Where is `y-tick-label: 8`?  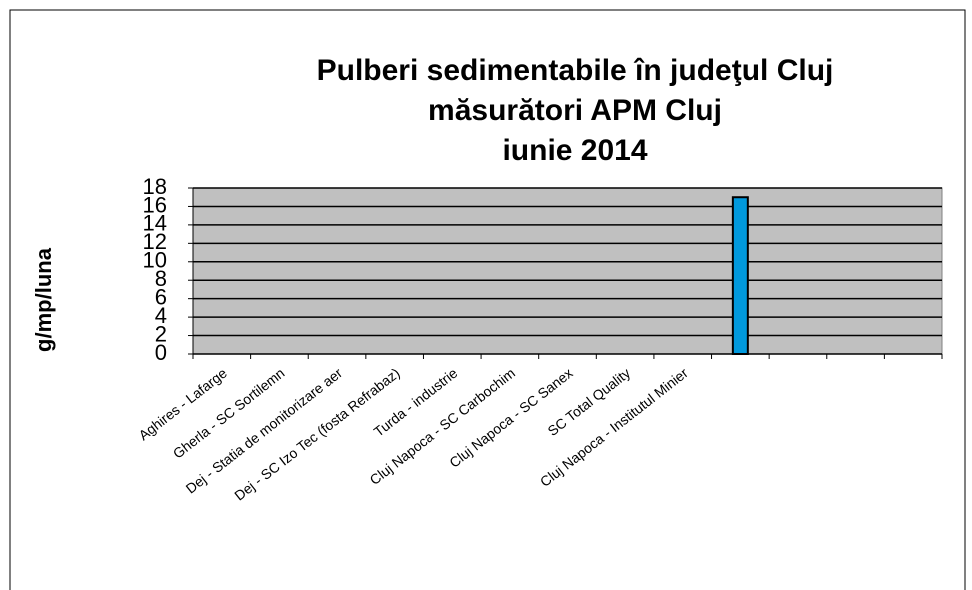 y-tick-label: 8 is located at coordinates (161, 278).